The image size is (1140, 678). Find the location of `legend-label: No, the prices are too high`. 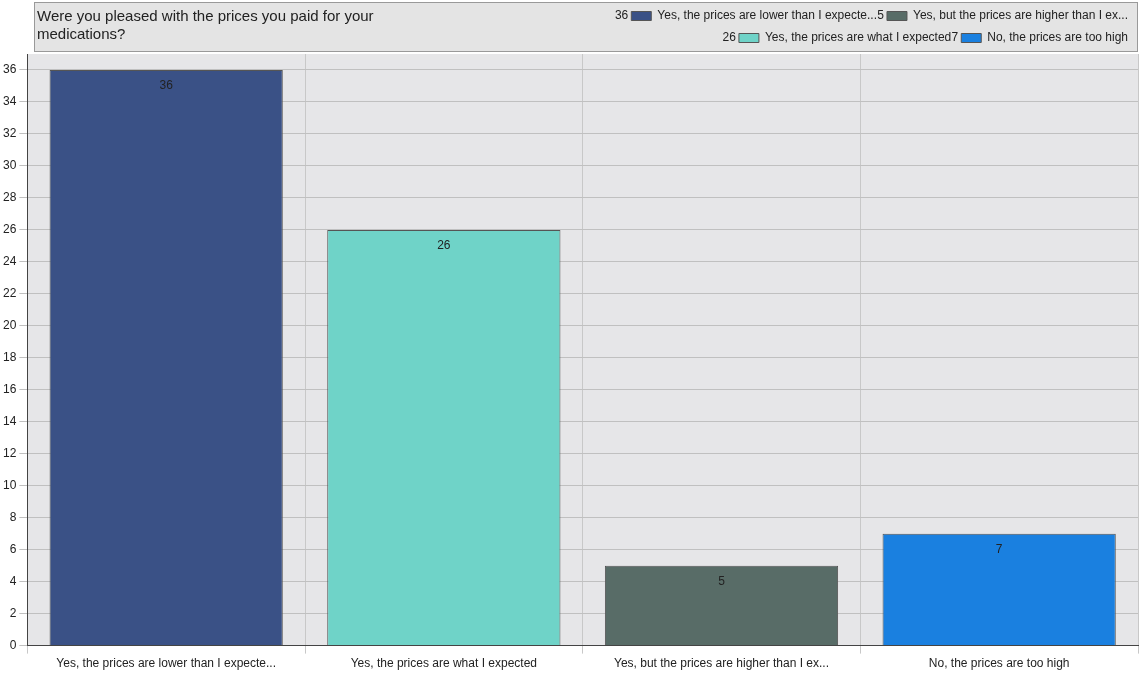

legend-label: No, the prices are too high is located at coordinates (1057, 37).